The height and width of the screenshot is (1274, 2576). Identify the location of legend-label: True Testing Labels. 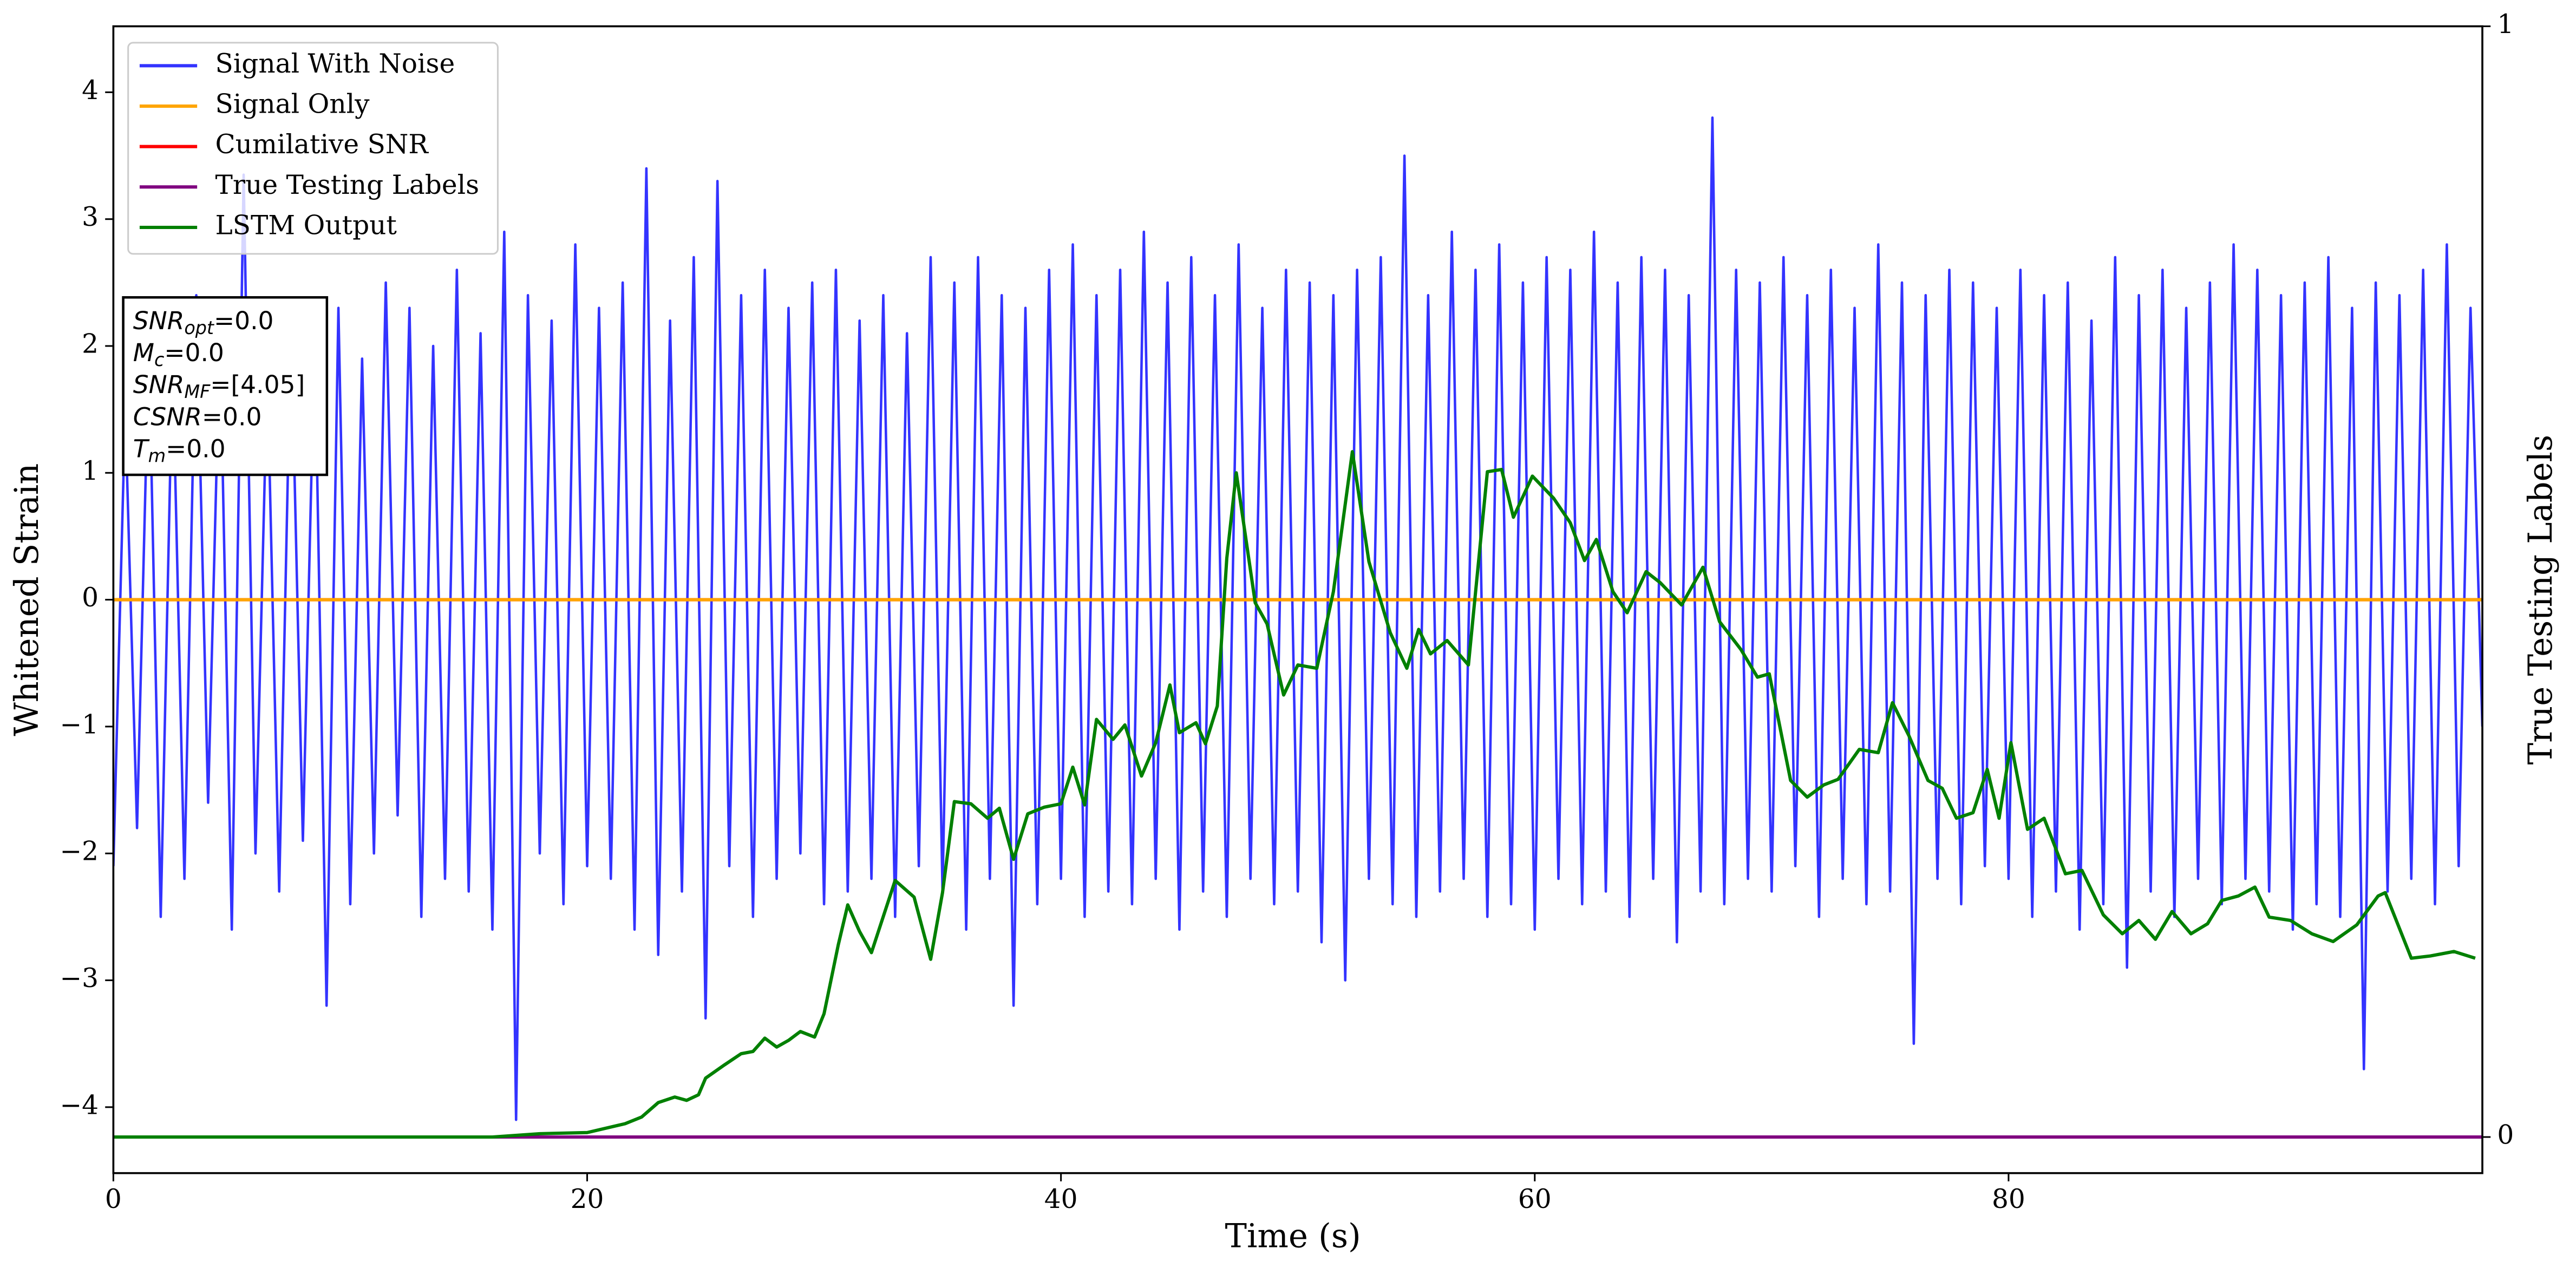
(347, 185).